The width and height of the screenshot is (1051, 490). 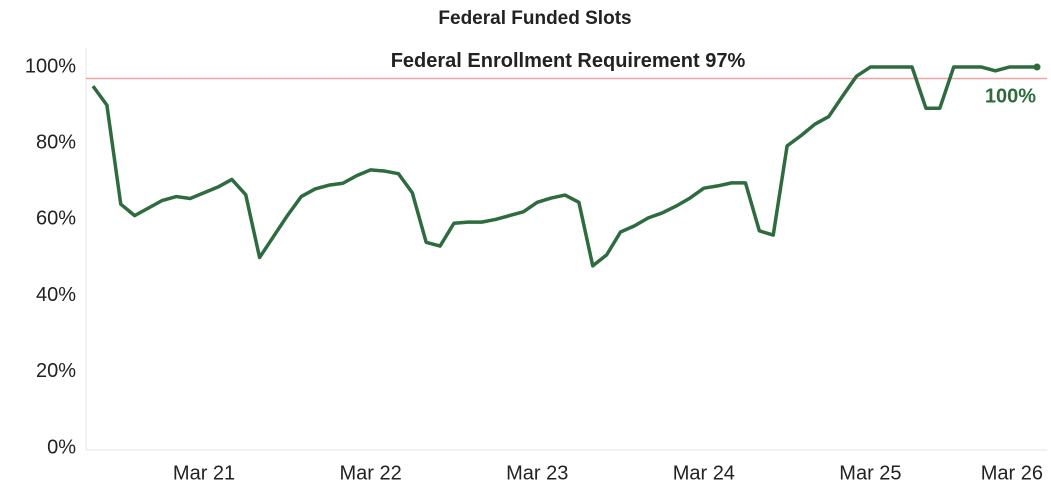 What do you see at coordinates (56, 371) in the screenshot?
I see `y-tick-label: 20%` at bounding box center [56, 371].